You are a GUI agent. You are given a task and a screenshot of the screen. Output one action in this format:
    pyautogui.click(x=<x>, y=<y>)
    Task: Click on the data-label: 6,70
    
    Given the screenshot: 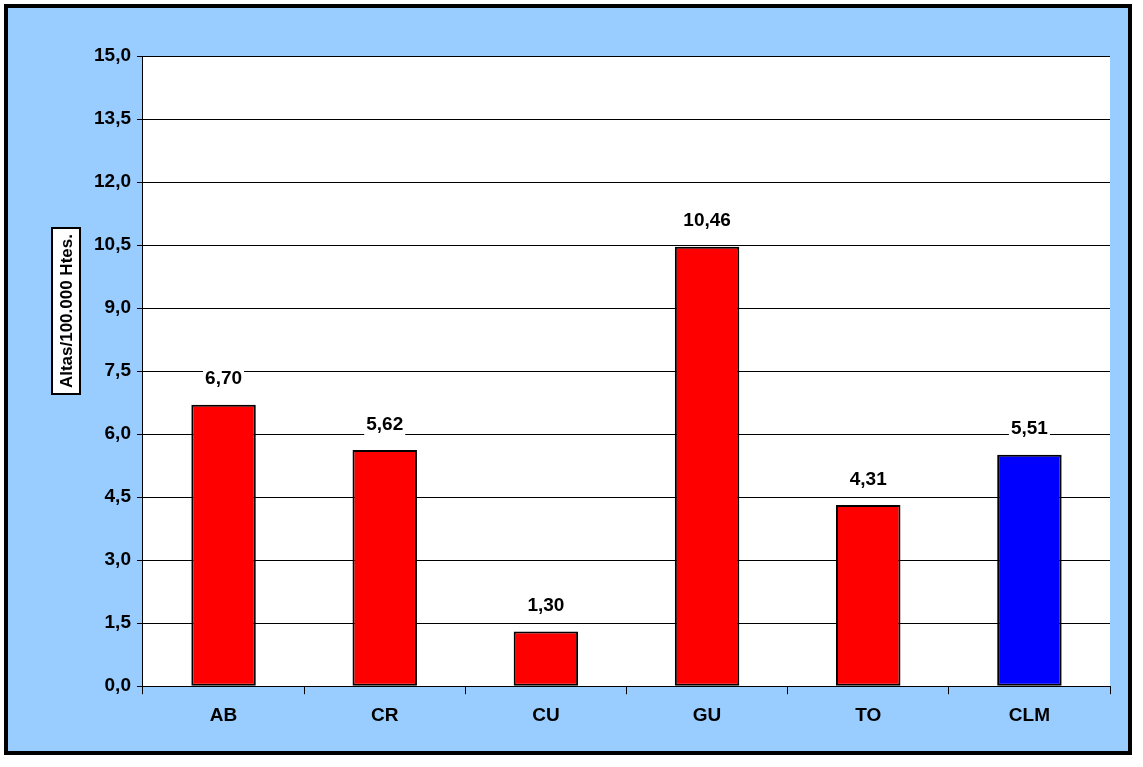 What is the action you would take?
    pyautogui.click(x=224, y=378)
    